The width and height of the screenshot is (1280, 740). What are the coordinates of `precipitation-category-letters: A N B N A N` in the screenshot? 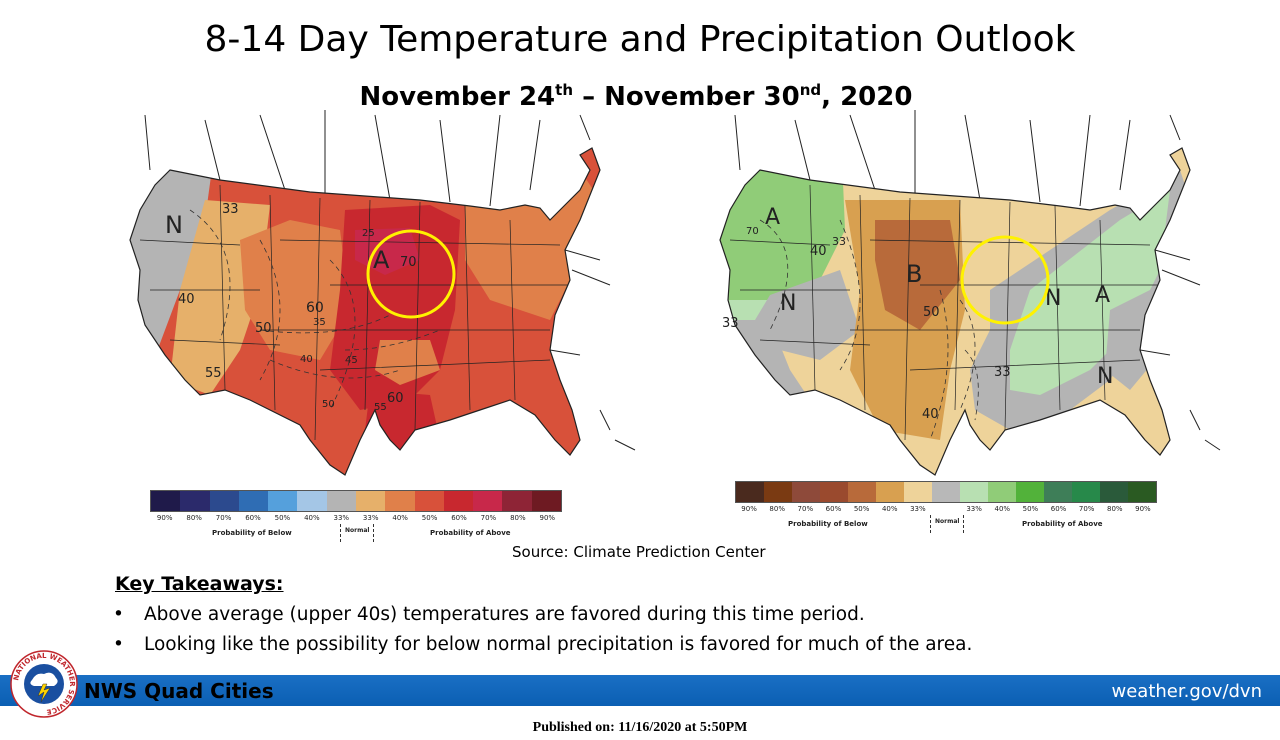 It's located at (939, 297).